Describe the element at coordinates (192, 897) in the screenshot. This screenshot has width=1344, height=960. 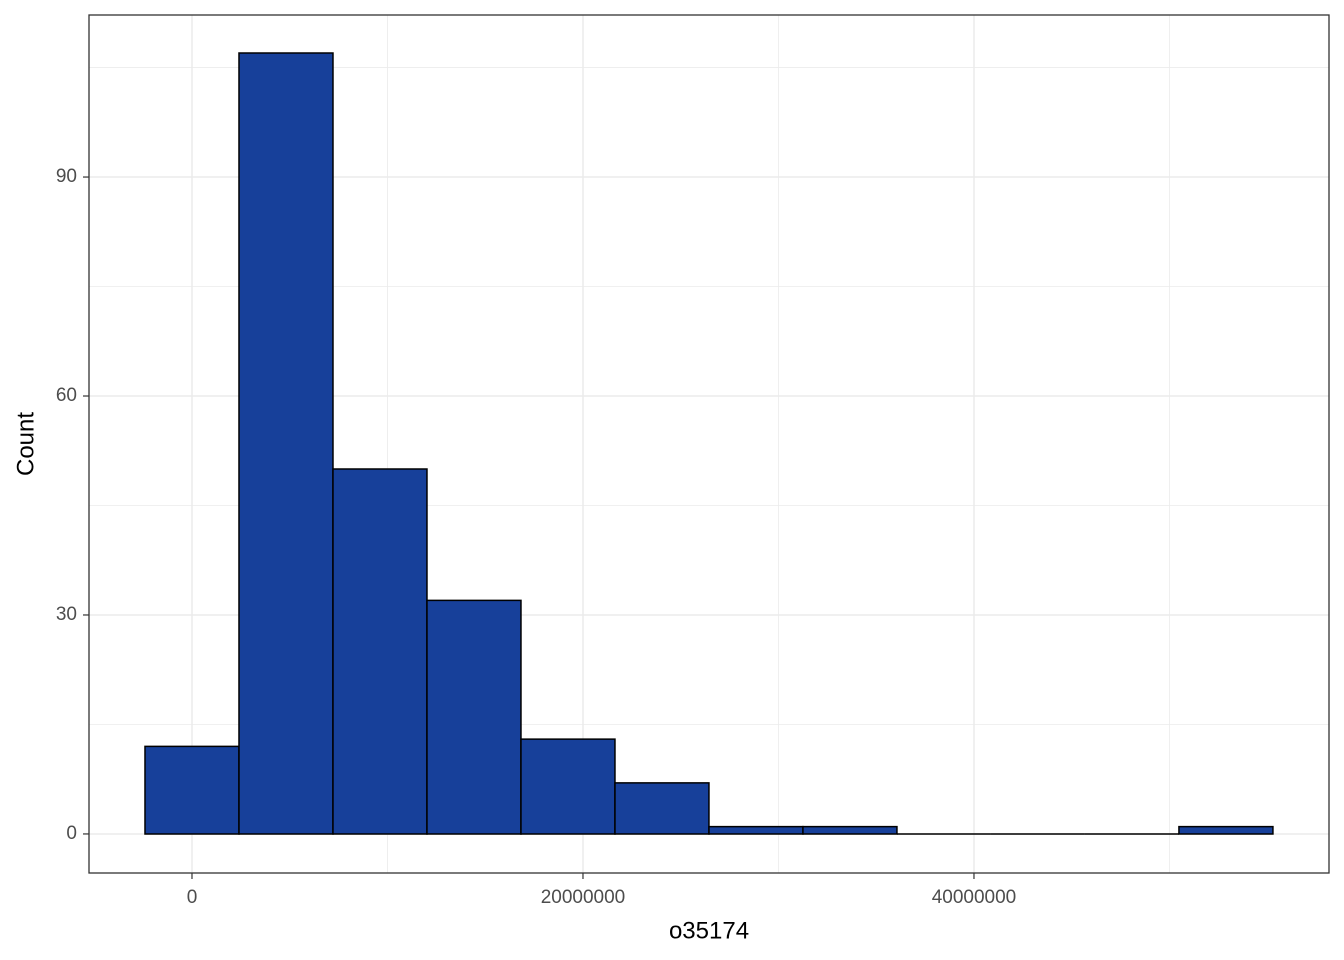
I see `x-tick-label: 0` at that location.